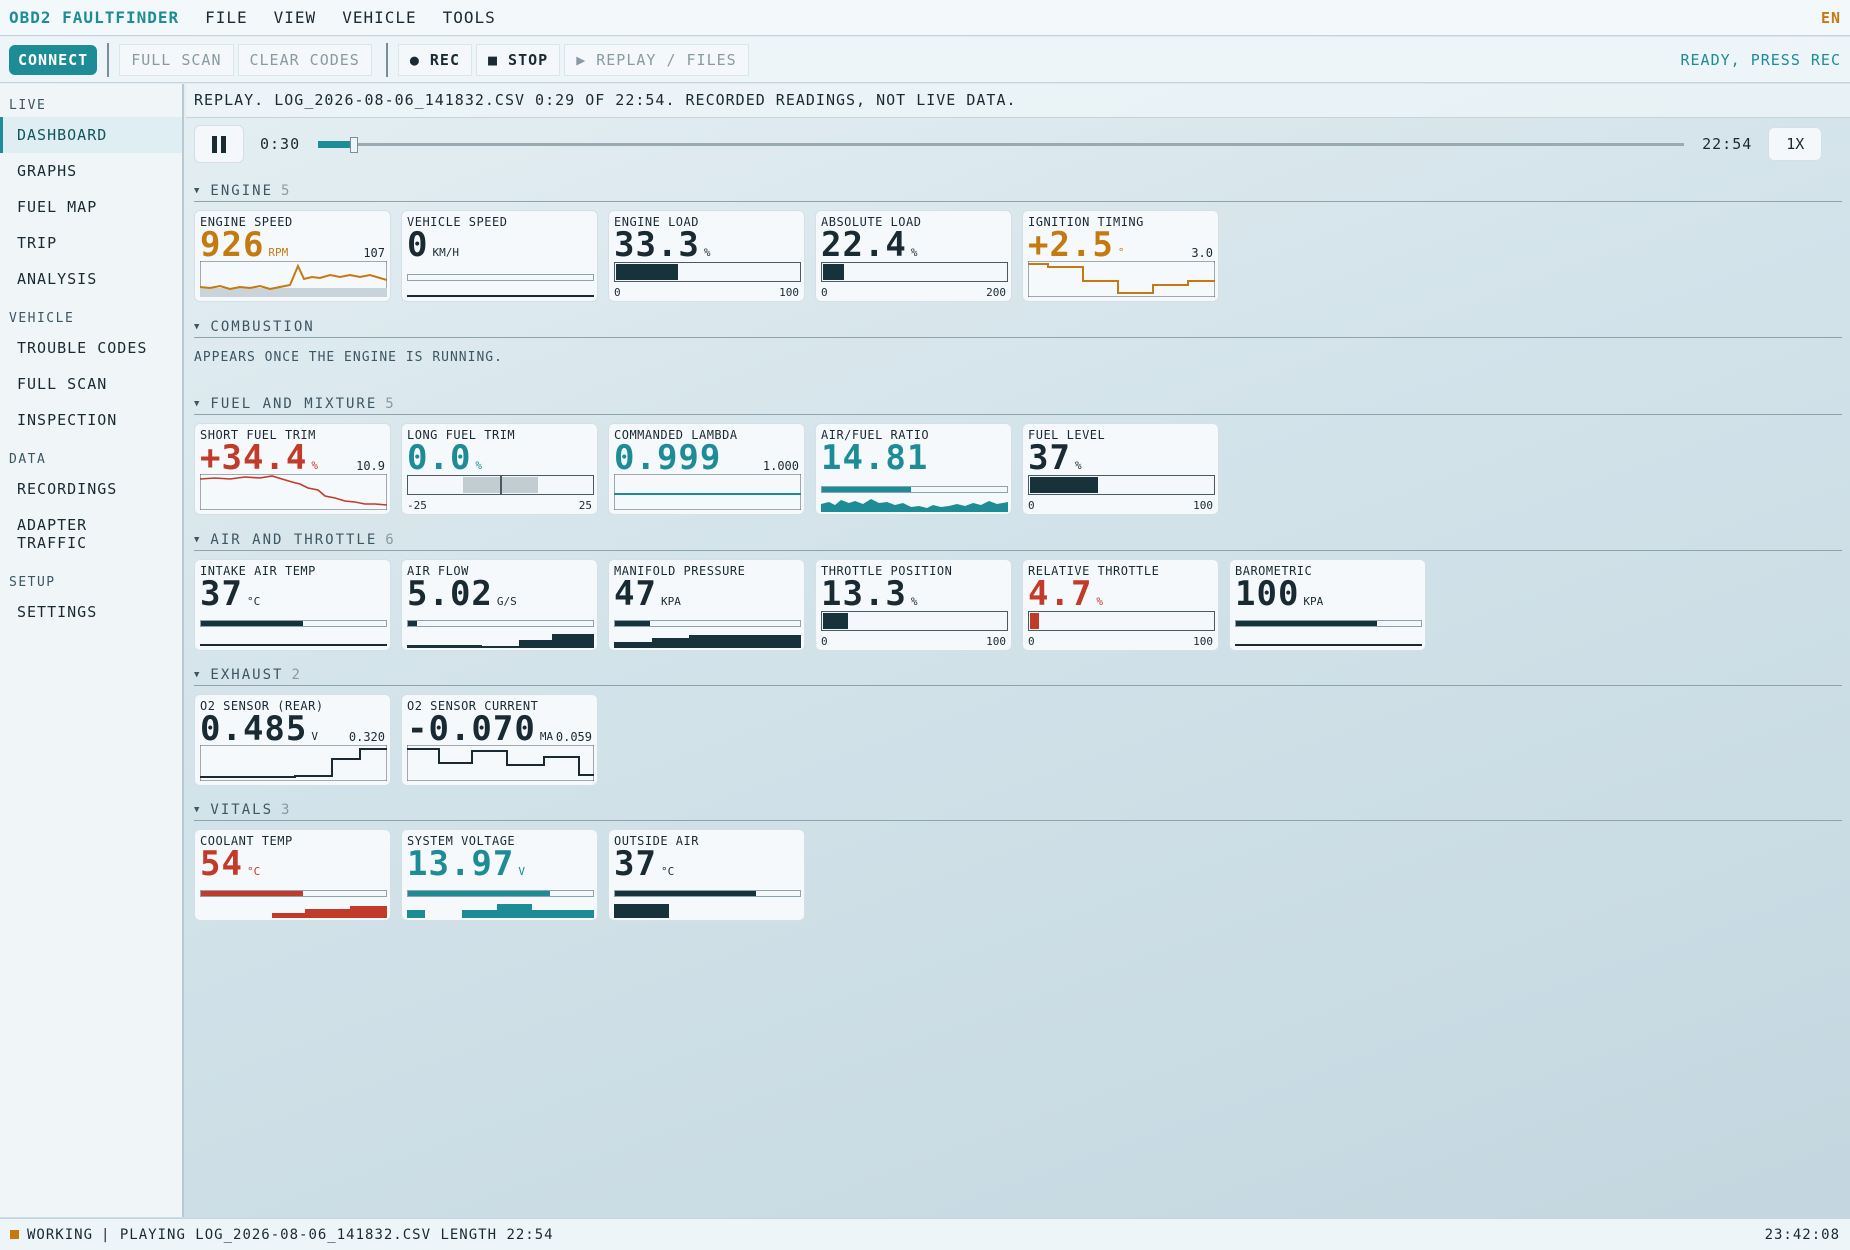 This screenshot has height=1250, width=1850. I want to click on card-label: MANIFOLD PRESSURE, so click(680, 571).